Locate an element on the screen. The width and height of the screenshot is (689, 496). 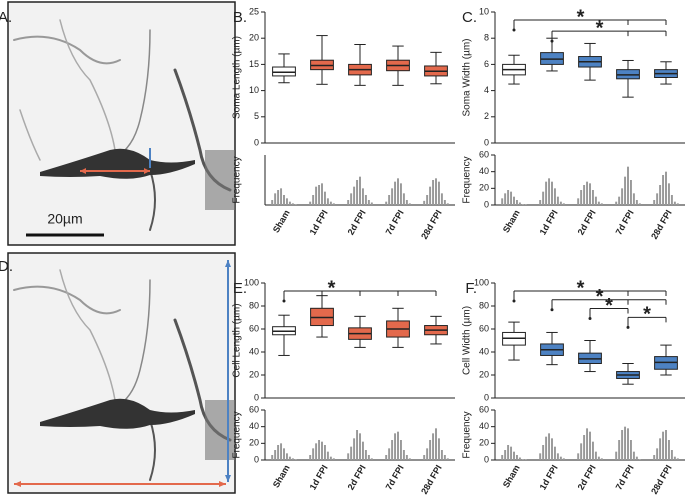
y-tick-label: 6 is located at coordinates (486, 64).